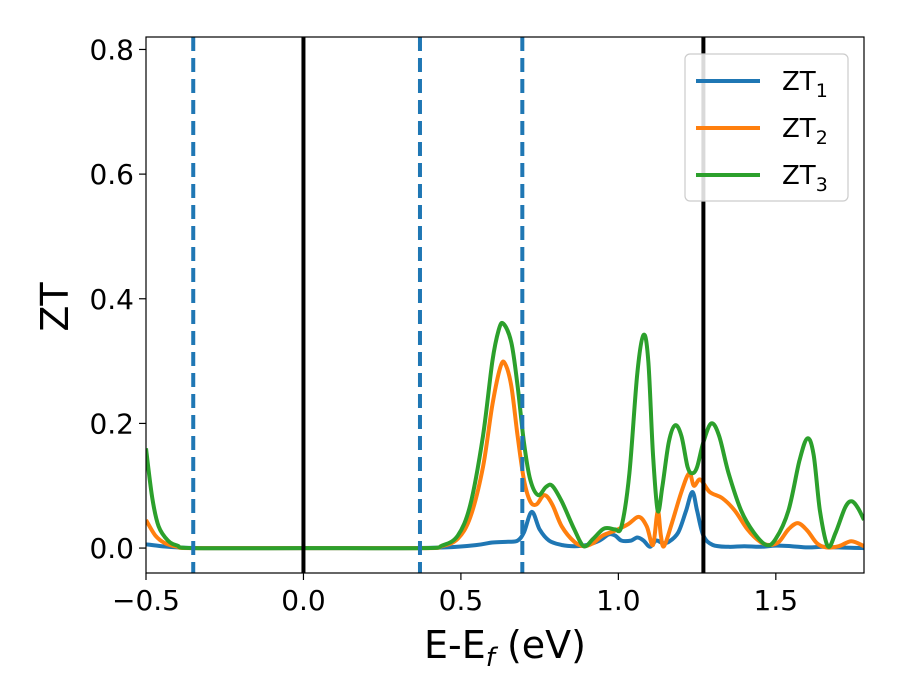  I want to click on x-axis-label-main: E-E, so click(455, 645).